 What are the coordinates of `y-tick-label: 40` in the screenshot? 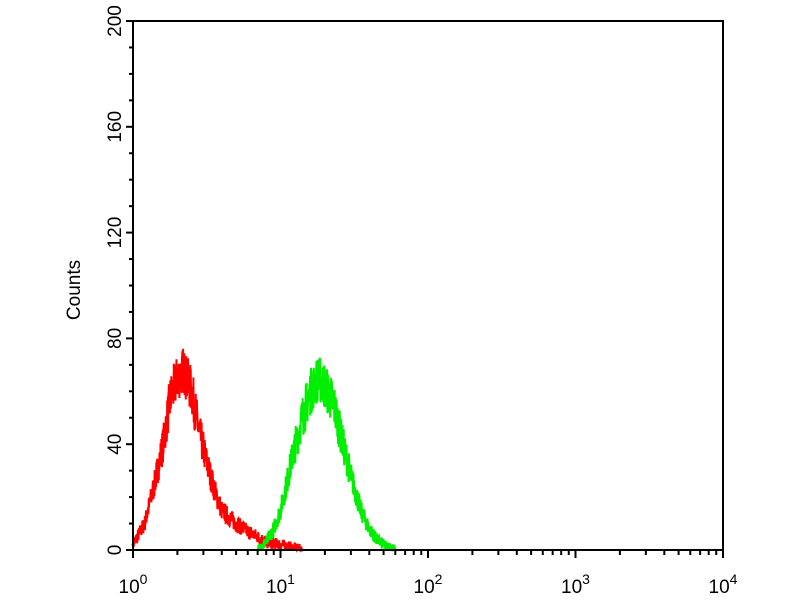 It's located at (115, 444).